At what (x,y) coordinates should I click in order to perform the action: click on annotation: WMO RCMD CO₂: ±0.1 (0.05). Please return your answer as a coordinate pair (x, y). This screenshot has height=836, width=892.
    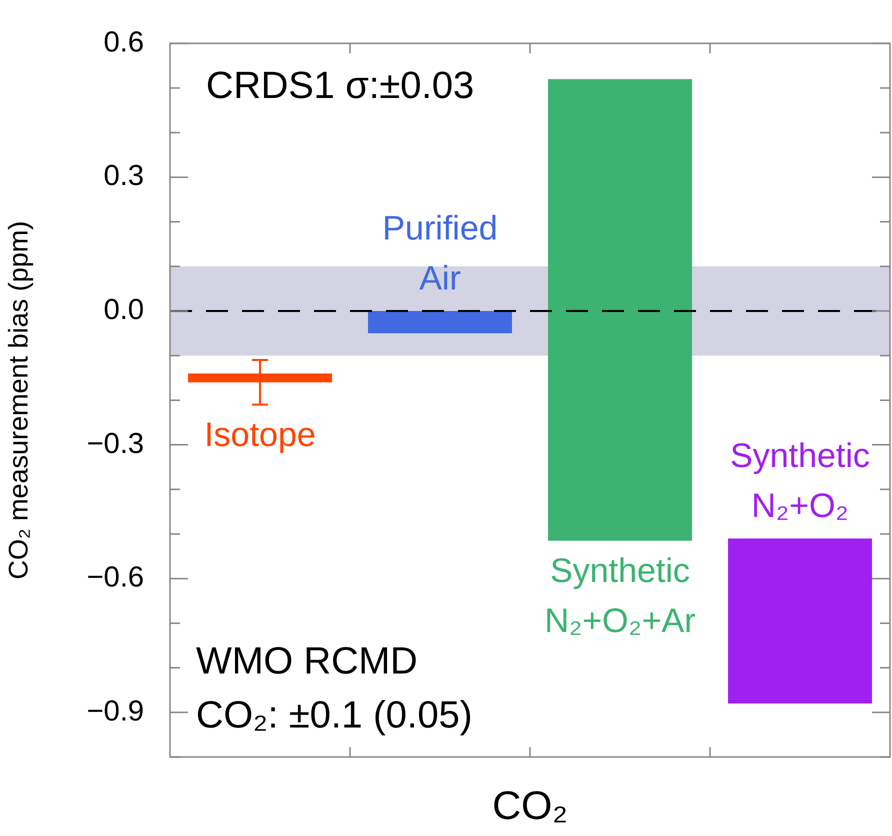
    Looking at the image, I should click on (334, 688).